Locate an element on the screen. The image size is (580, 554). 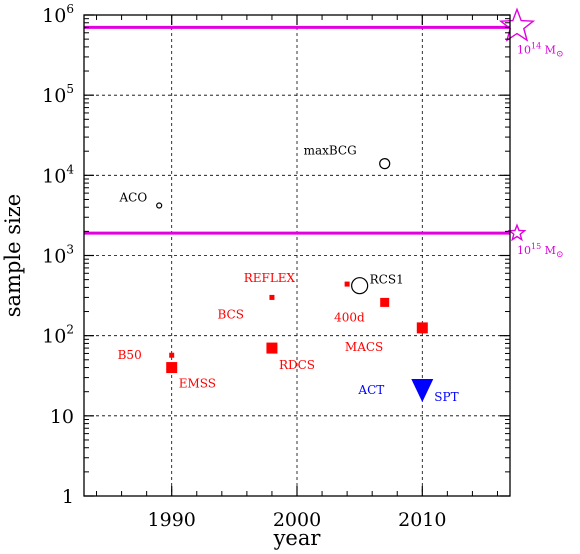
label-rdcs: RDCS is located at coordinates (297, 365).